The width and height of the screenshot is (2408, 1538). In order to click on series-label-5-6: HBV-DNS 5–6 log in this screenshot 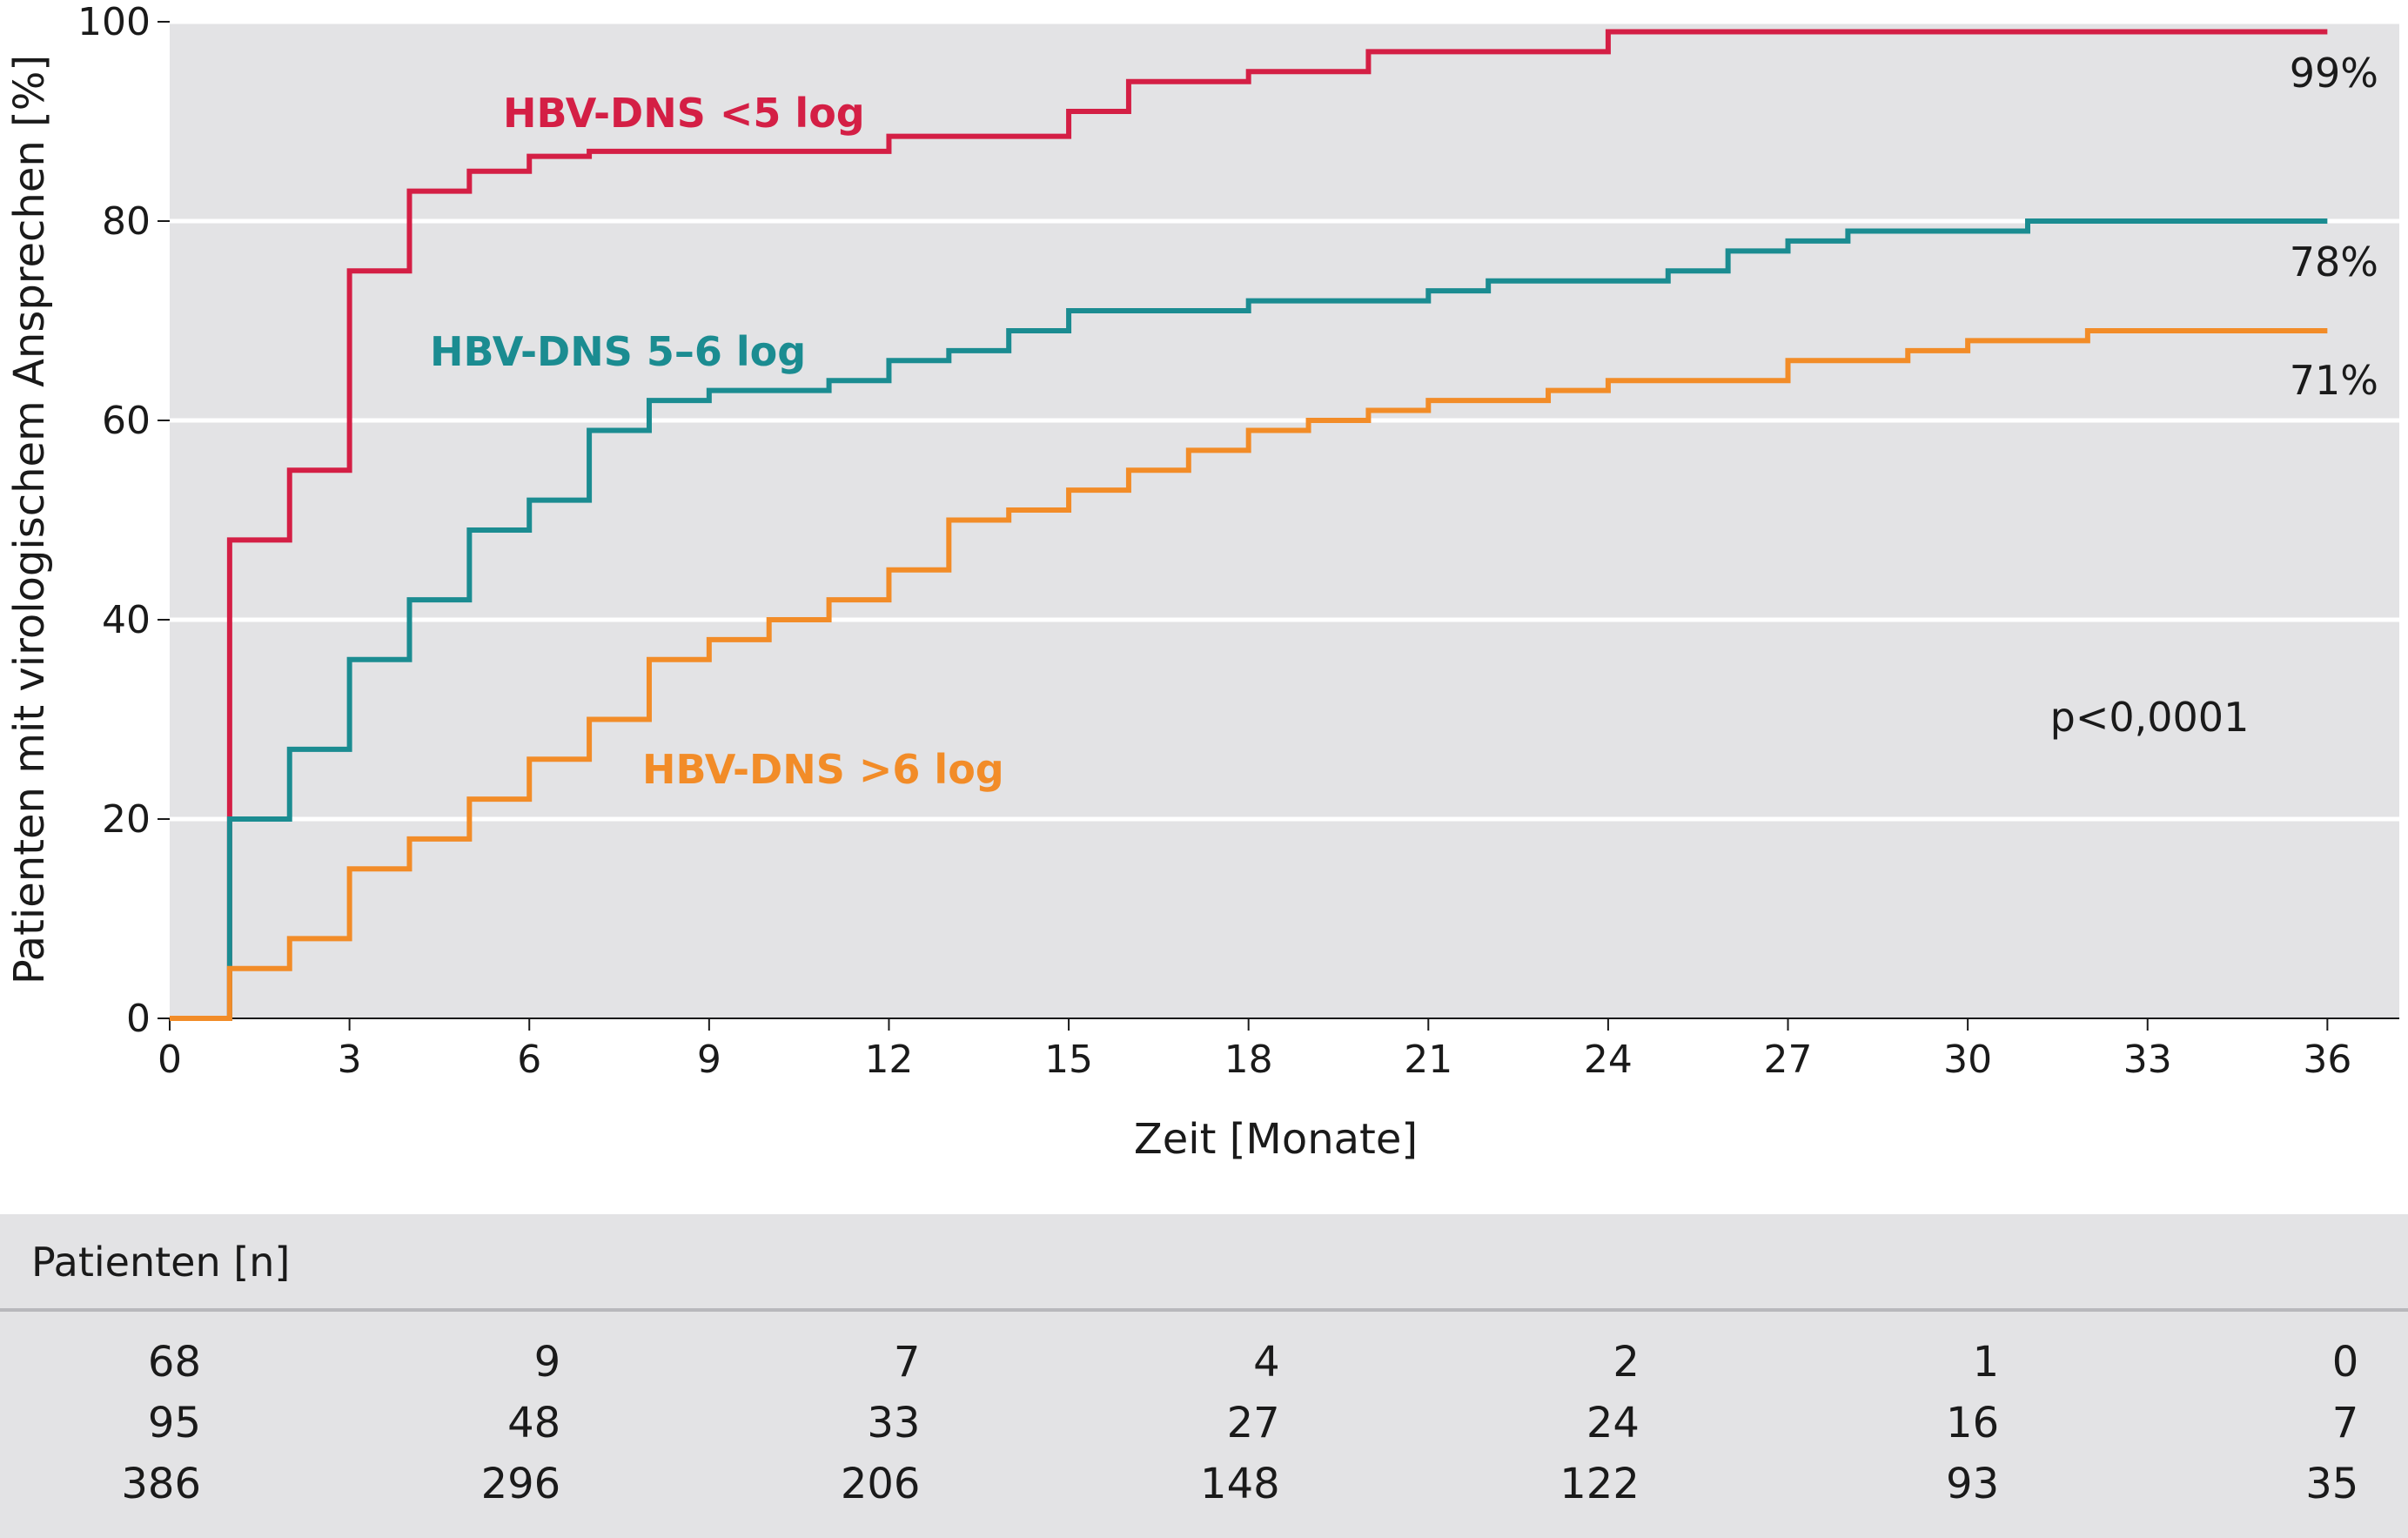, I will do `click(618, 351)`.